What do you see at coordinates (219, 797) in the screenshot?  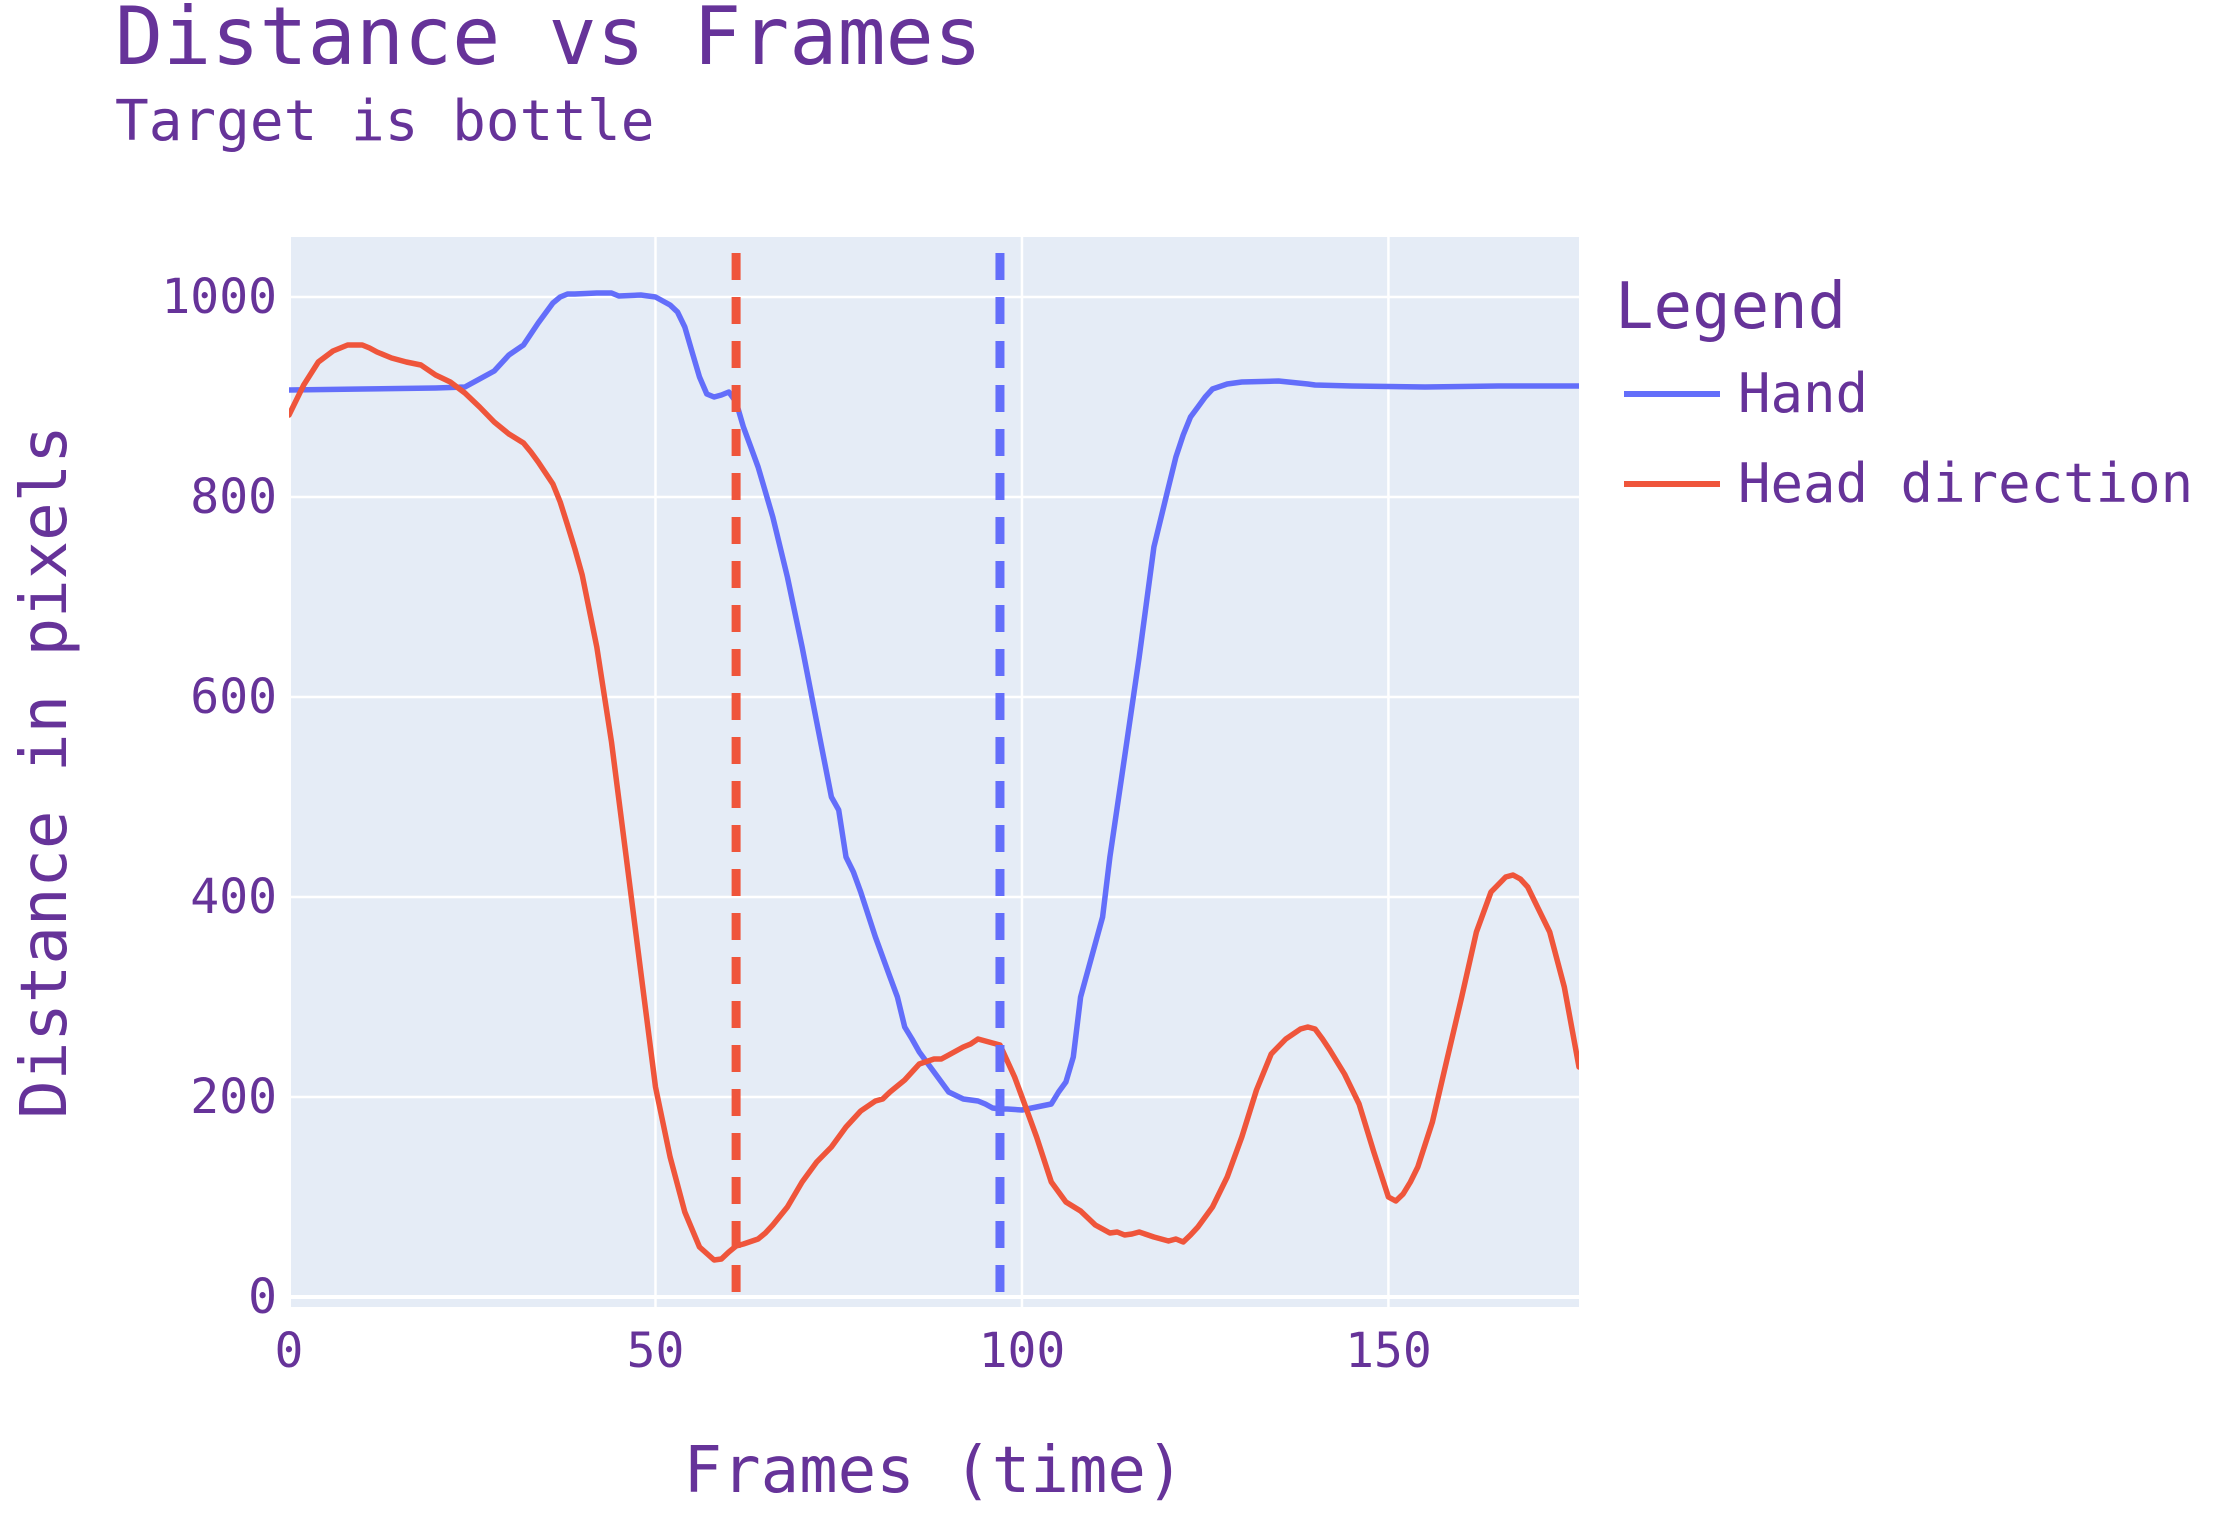 I see `y-tick-labels: 0 200 400 600 800 1000` at bounding box center [219, 797].